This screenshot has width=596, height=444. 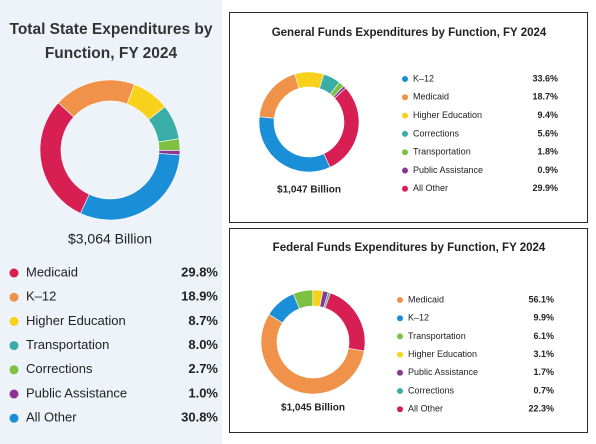 What do you see at coordinates (543, 390) in the screenshot?
I see `value-label: 0.7%` at bounding box center [543, 390].